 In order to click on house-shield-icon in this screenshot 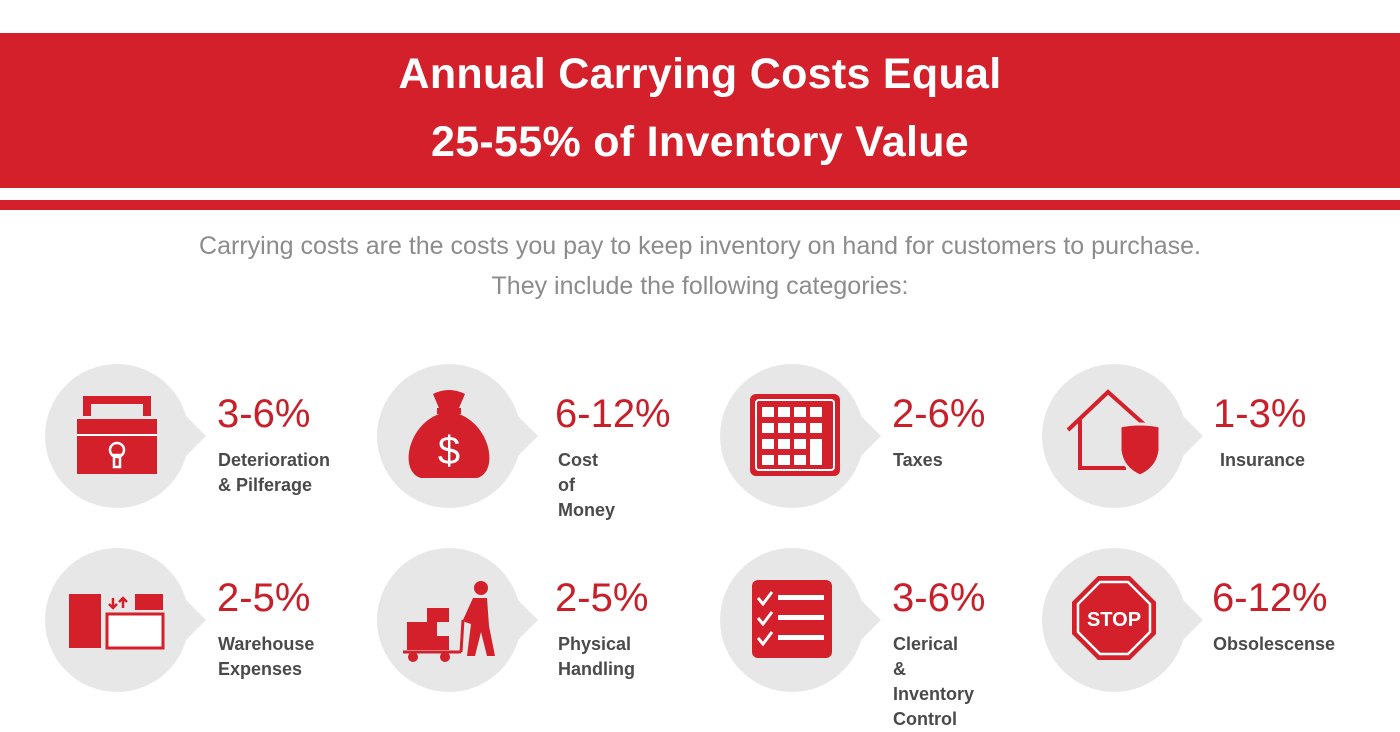, I will do `click(1114, 433)`.